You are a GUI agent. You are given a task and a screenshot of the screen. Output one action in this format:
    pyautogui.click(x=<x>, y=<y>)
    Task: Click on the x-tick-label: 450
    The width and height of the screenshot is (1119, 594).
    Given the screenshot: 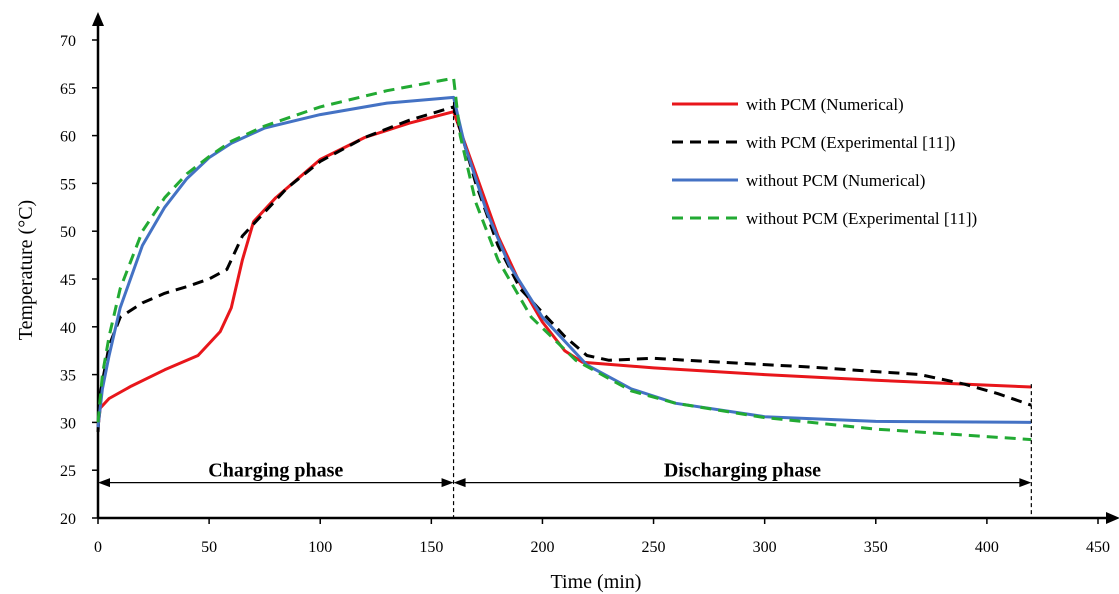 What is the action you would take?
    pyautogui.click(x=1098, y=547)
    